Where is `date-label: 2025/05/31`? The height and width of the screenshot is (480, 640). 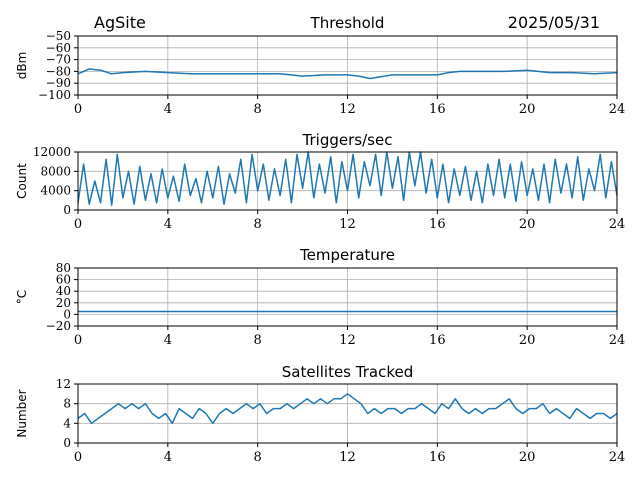
date-label: 2025/05/31 is located at coordinates (554, 22).